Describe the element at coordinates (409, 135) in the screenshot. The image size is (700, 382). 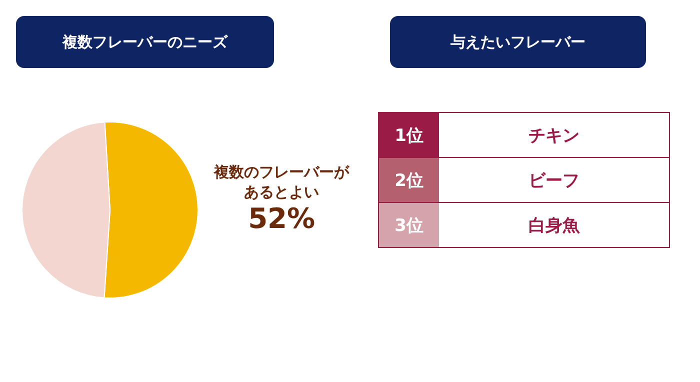
I see `category-label: 1位` at that location.